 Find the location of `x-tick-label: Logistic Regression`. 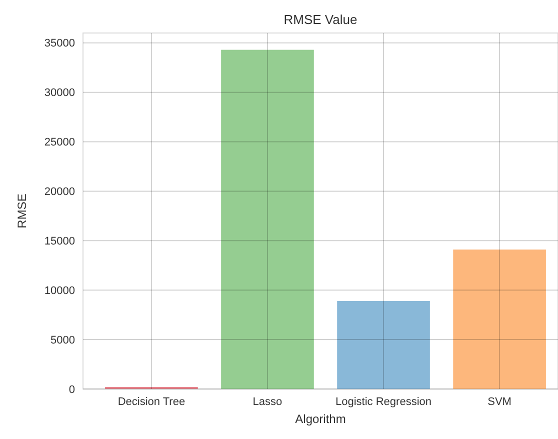

x-tick-label: Logistic Regression is located at coordinates (384, 402).